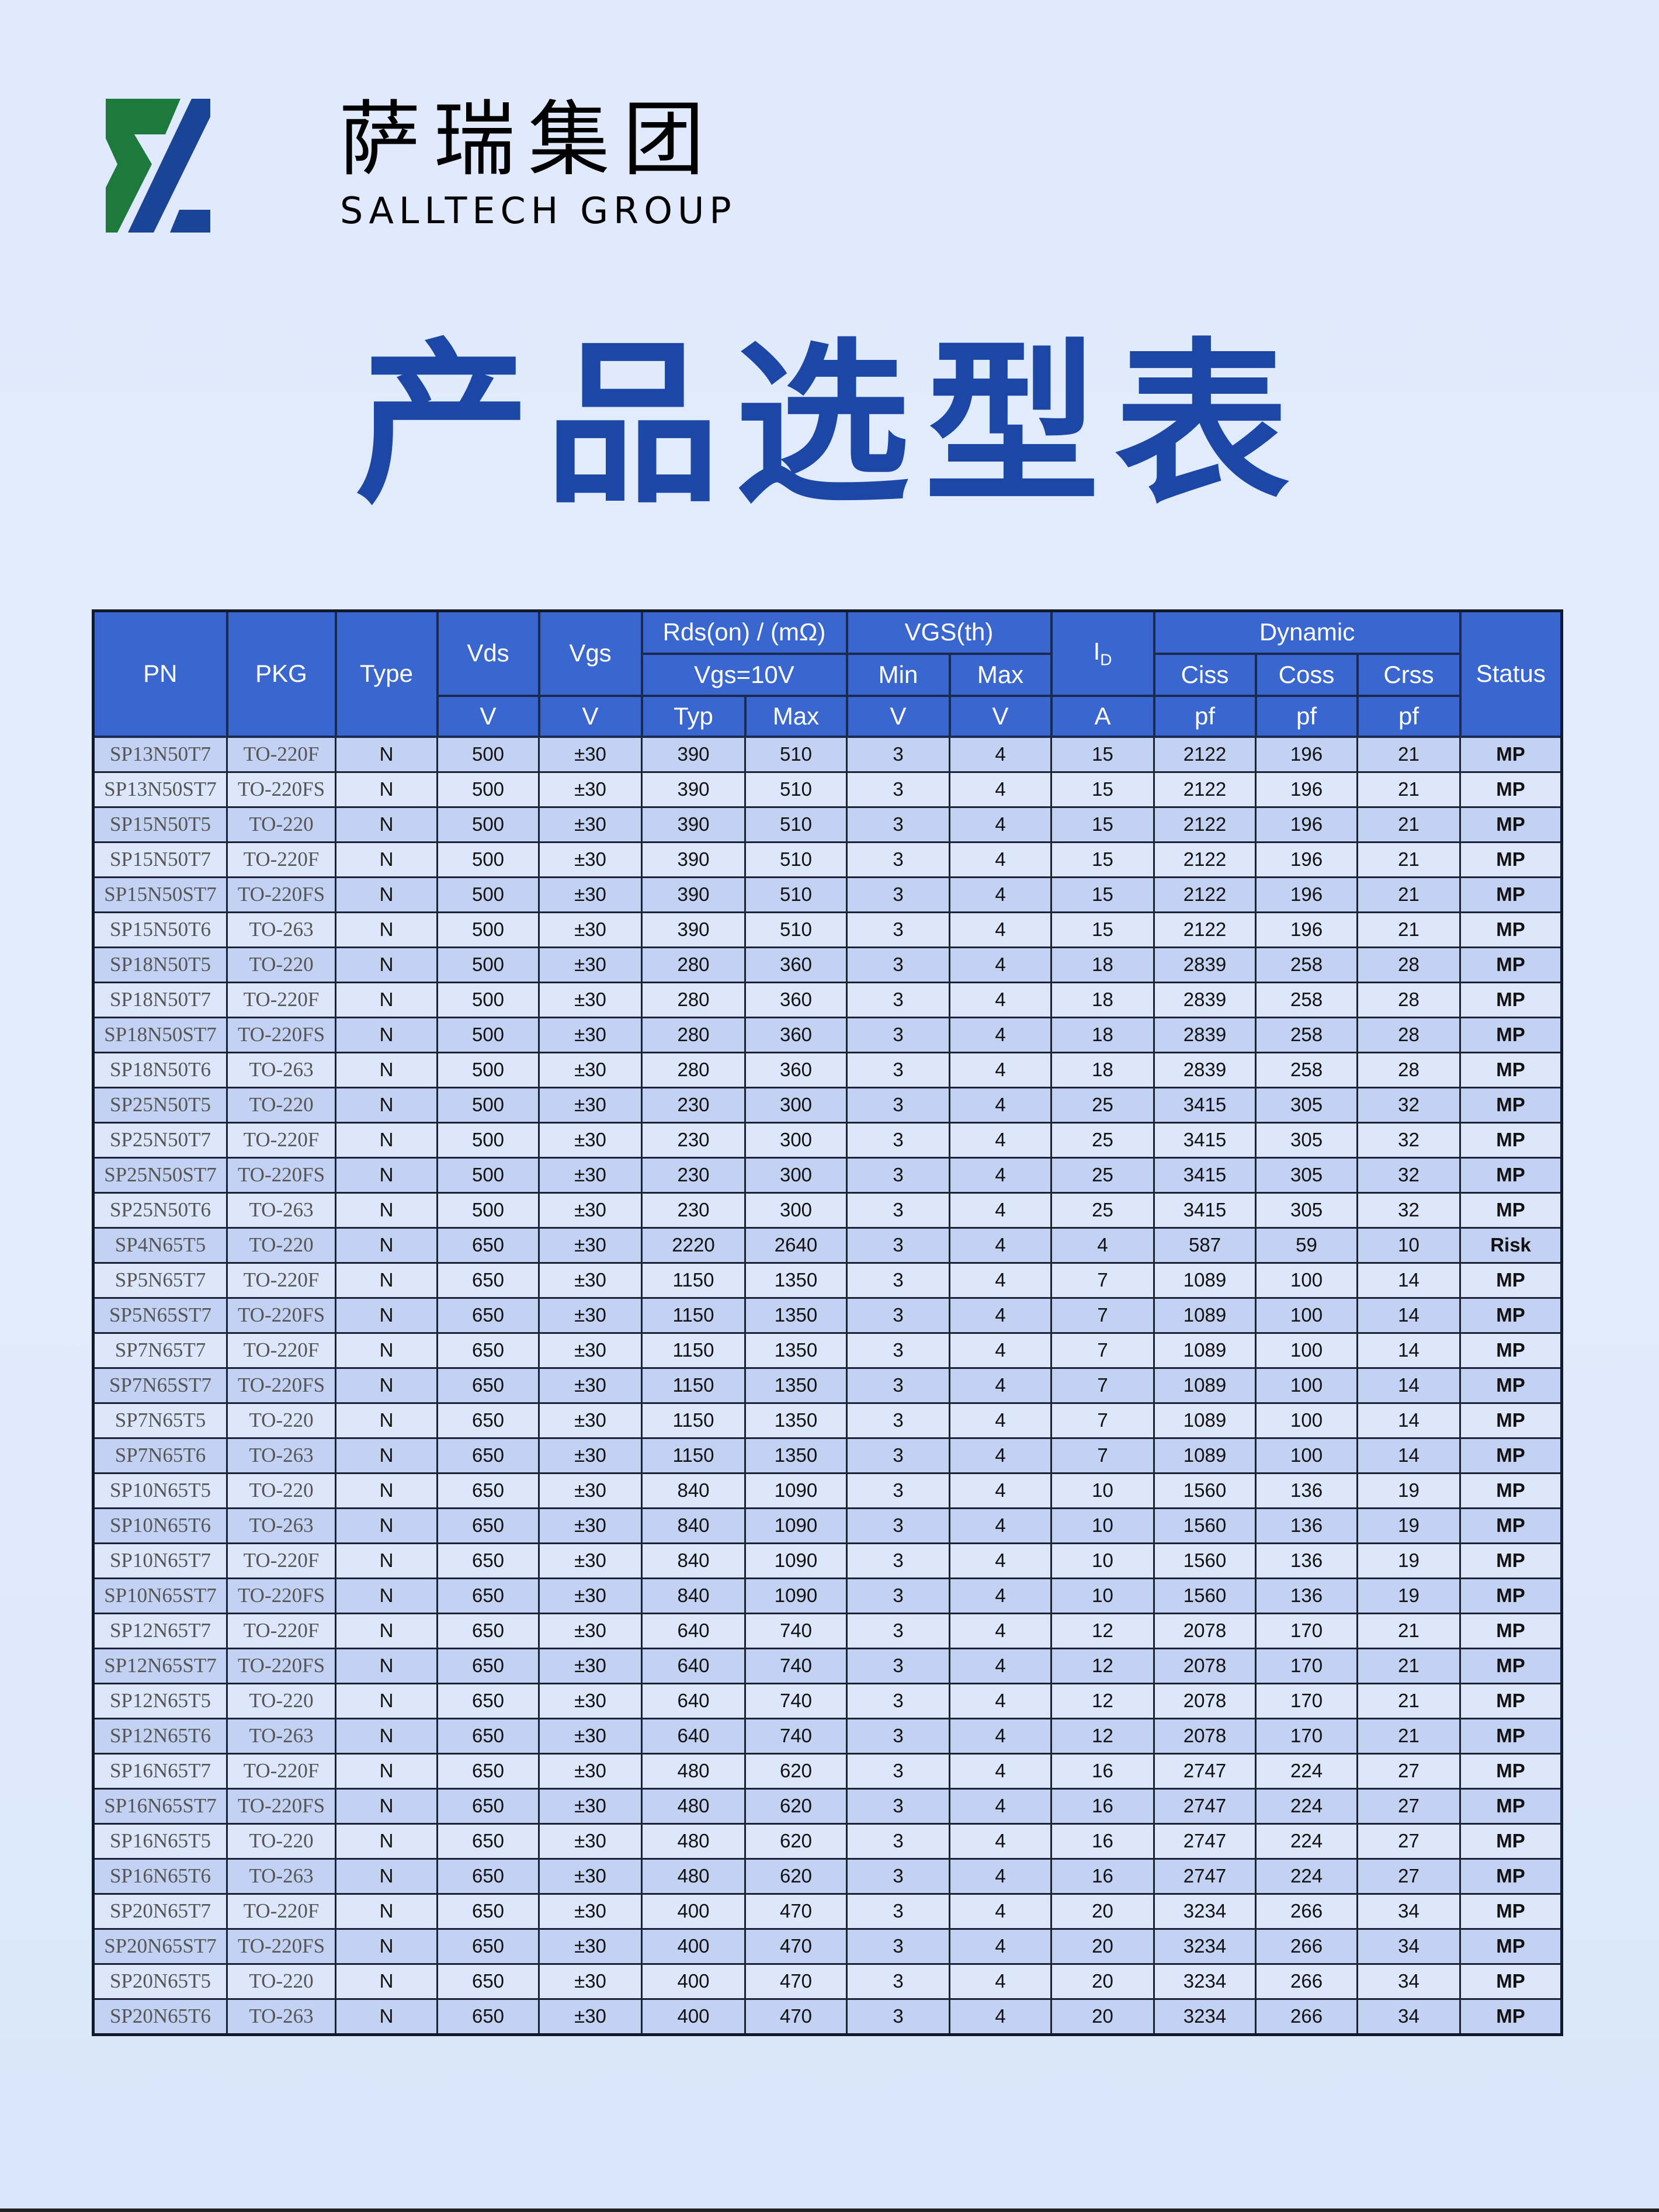 The image size is (1659, 2212). I want to click on cell-coss: 258, so click(1307, 964).